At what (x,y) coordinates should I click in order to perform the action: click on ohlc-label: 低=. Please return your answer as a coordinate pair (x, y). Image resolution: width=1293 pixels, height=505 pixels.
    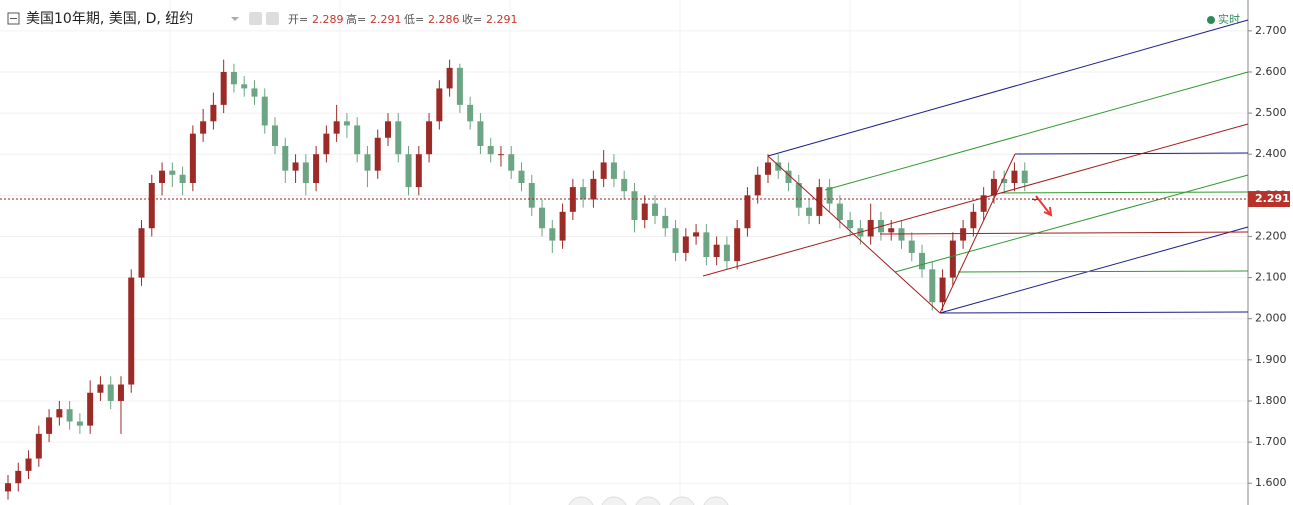
    Looking at the image, I should click on (414, 19).